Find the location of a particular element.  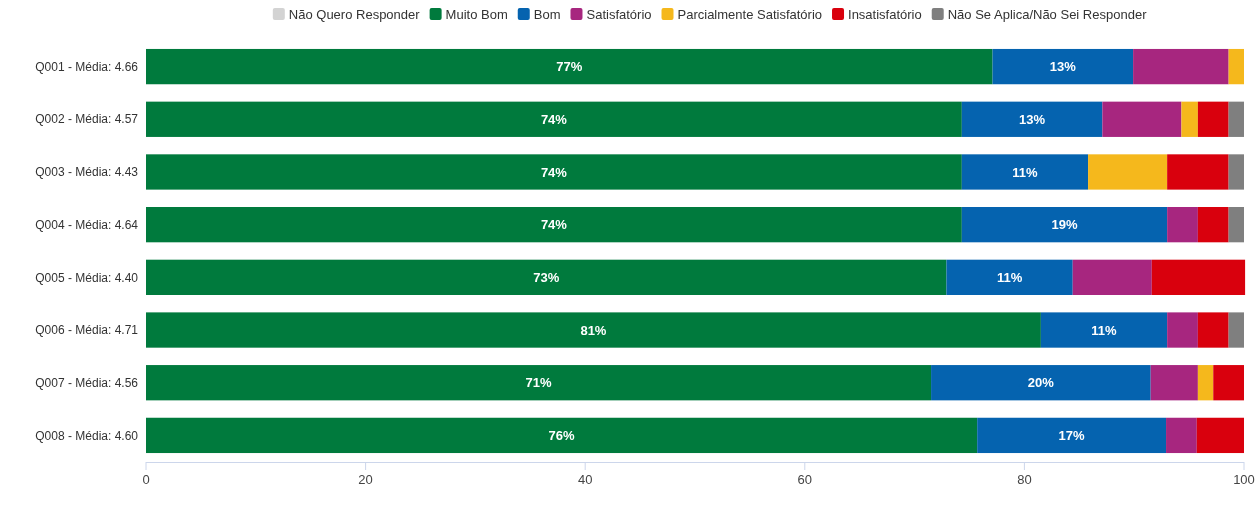

data-label: 19% is located at coordinates (1064, 225).